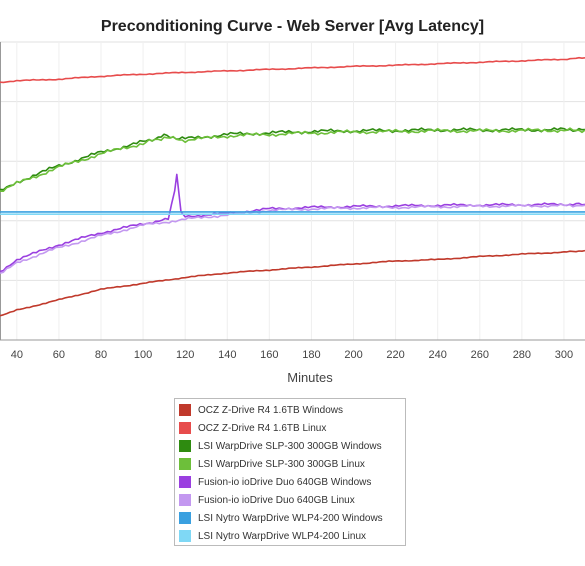 The height and width of the screenshot is (566, 585). I want to click on legend-item: LSI Nytro WarpDrive WLP4-200 Windows, so click(292, 518).